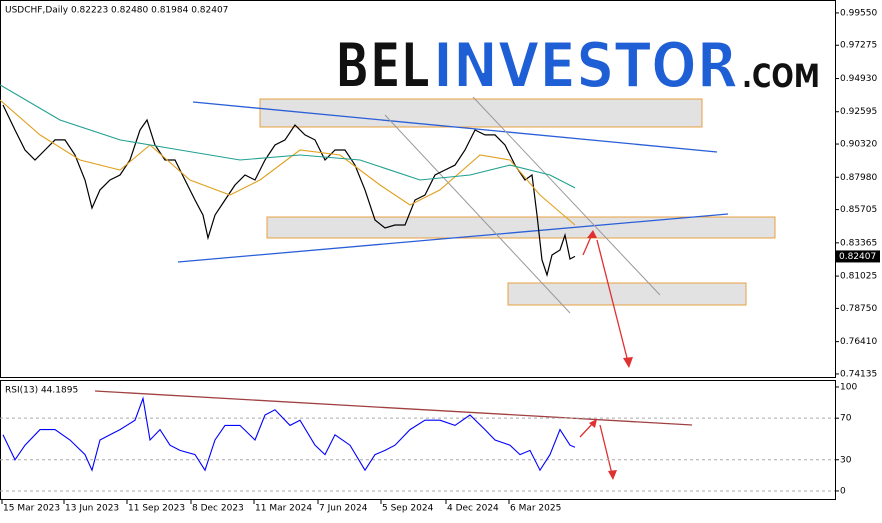  Describe the element at coordinates (858, 374) in the screenshot. I see `y-tick-label: 0.74135` at that location.